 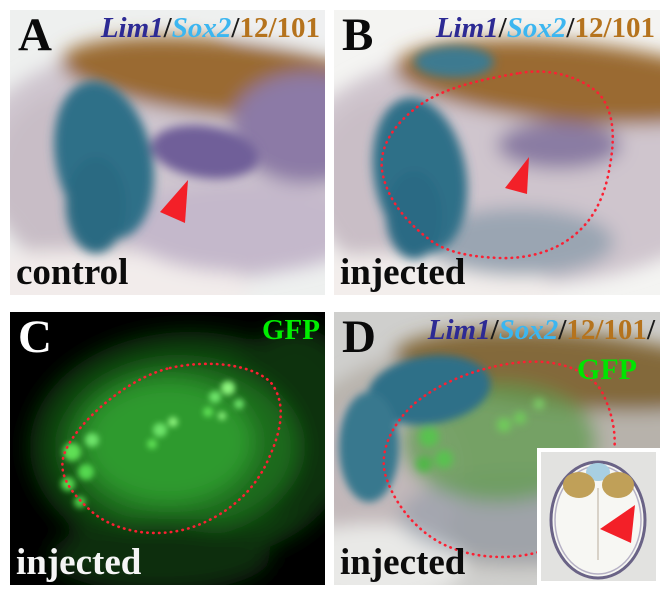 I want to click on section-neural-stain, so click(x=598, y=472).